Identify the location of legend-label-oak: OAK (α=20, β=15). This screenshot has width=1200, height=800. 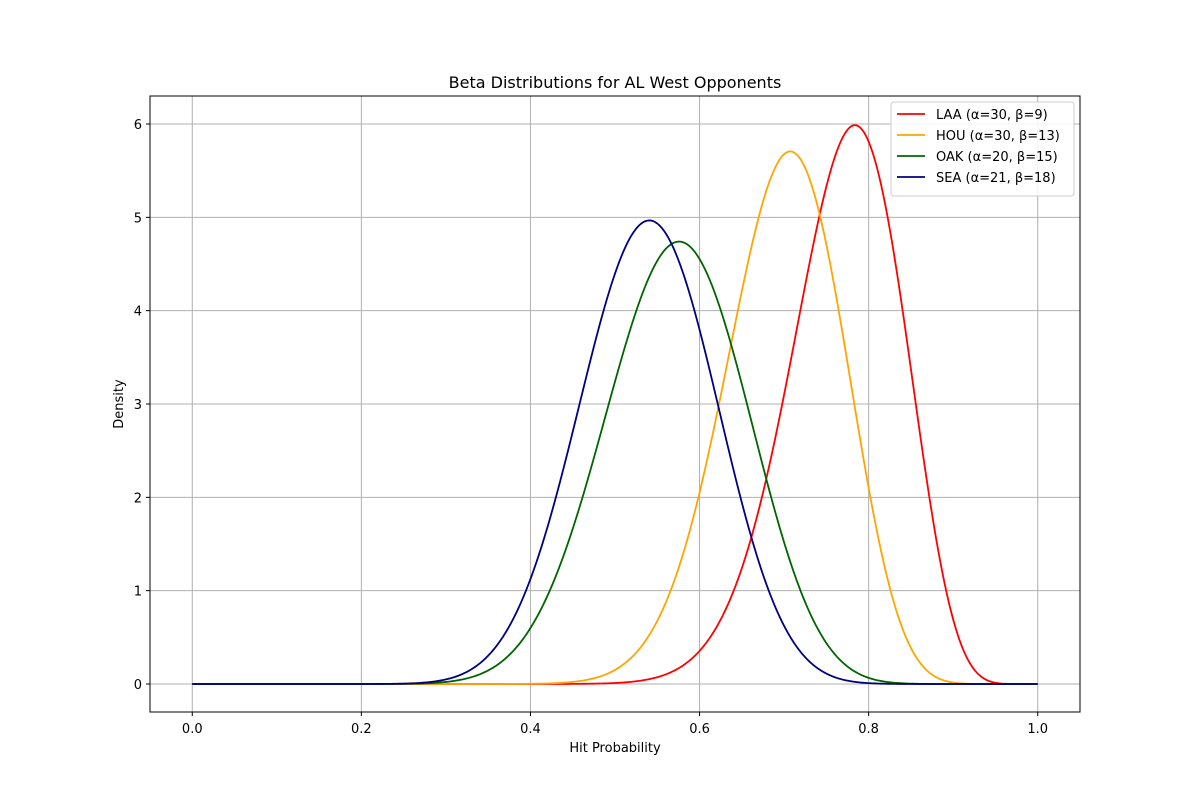
(997, 157).